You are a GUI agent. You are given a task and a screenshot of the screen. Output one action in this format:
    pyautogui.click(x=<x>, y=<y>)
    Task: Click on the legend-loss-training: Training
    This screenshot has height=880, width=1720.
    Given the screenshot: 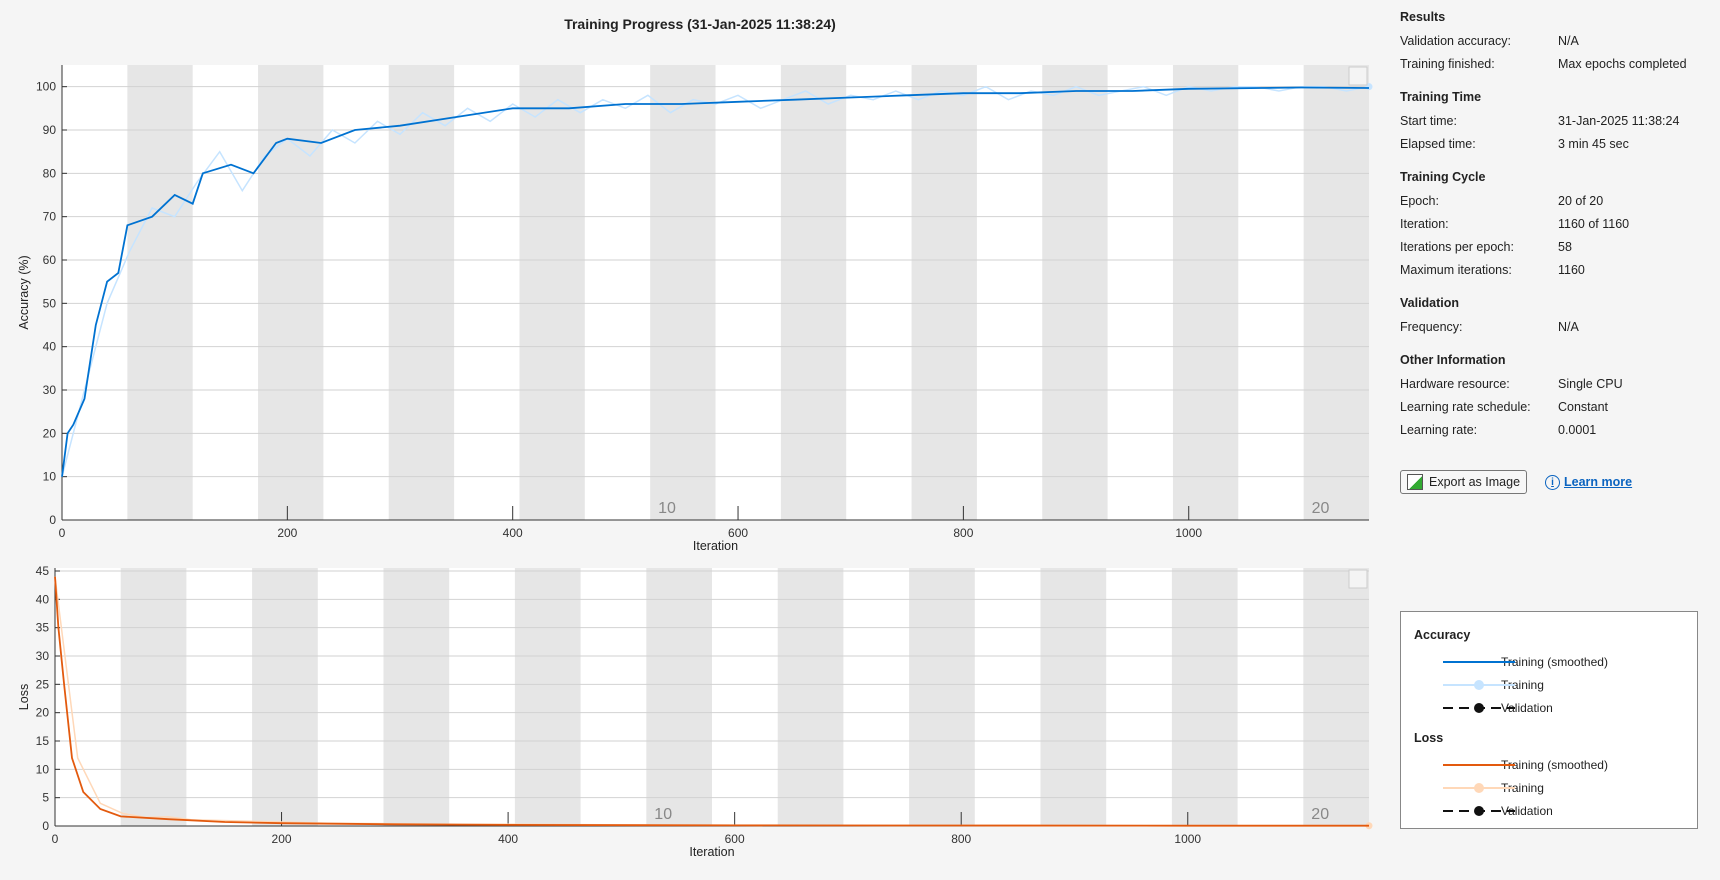 What is the action you would take?
    pyautogui.click(x=1522, y=788)
    